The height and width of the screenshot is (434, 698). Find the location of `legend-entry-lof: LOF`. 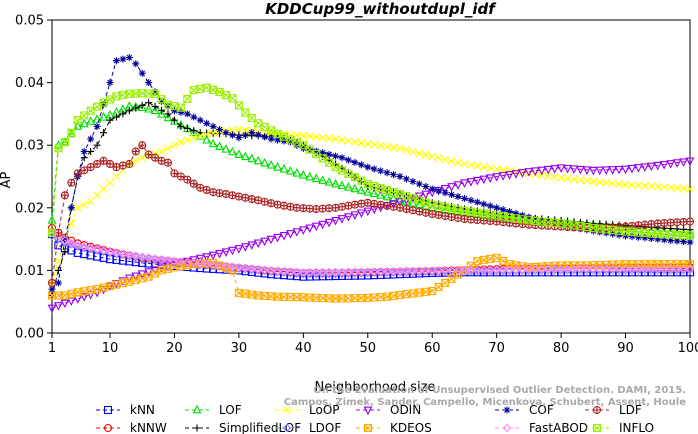

legend-entry-lof: LOF is located at coordinates (213, 410).